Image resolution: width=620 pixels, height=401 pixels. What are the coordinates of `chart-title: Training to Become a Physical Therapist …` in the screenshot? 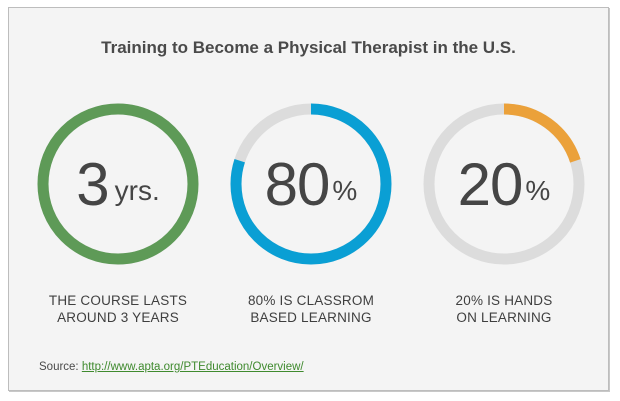 It's located at (308, 47).